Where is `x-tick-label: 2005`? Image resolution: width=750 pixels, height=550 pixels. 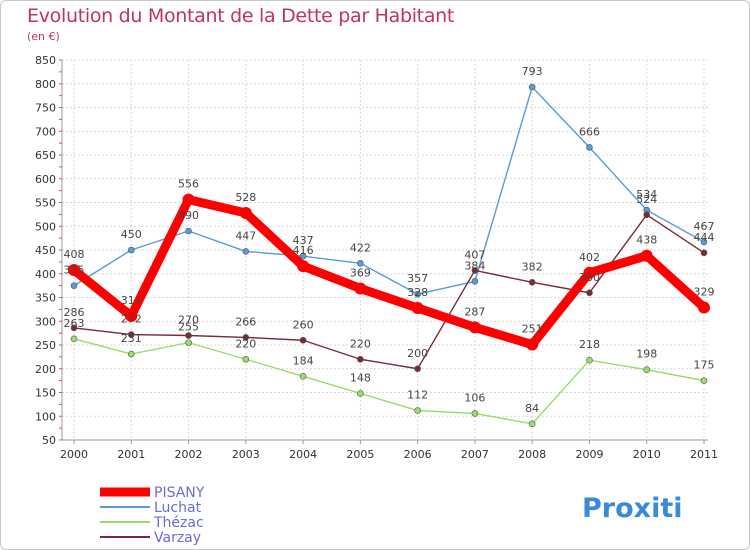
x-tick-label: 2005 is located at coordinates (360, 454).